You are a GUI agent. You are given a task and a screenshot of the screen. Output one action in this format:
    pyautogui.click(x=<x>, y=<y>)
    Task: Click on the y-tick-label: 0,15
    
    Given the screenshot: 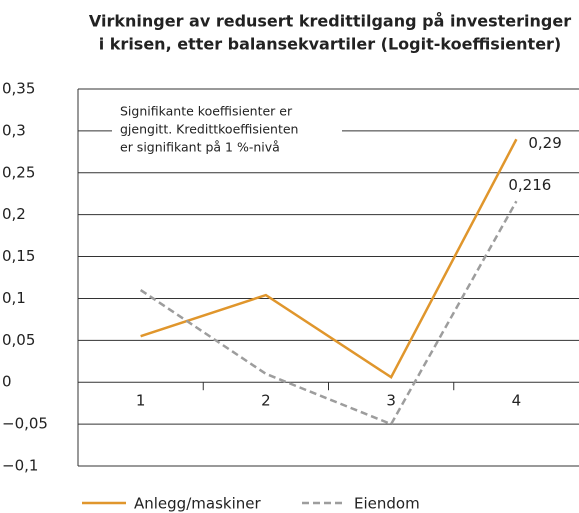 What is the action you would take?
    pyautogui.click(x=18, y=256)
    